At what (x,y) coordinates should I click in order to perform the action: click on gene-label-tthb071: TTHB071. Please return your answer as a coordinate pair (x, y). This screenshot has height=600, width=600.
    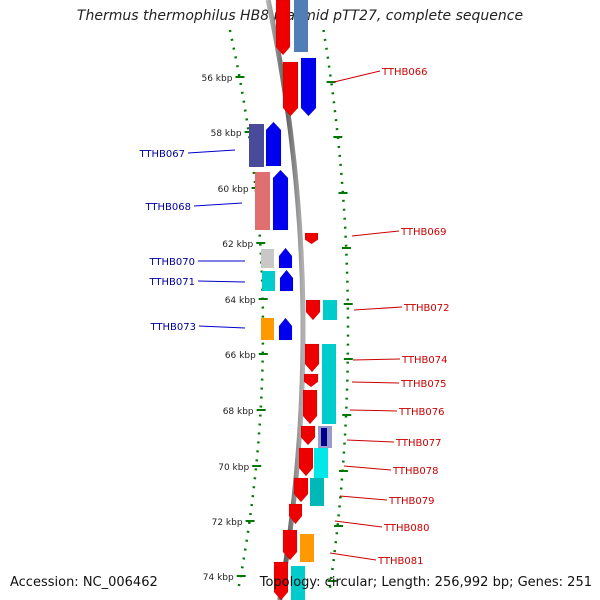
    Looking at the image, I should click on (171, 282).